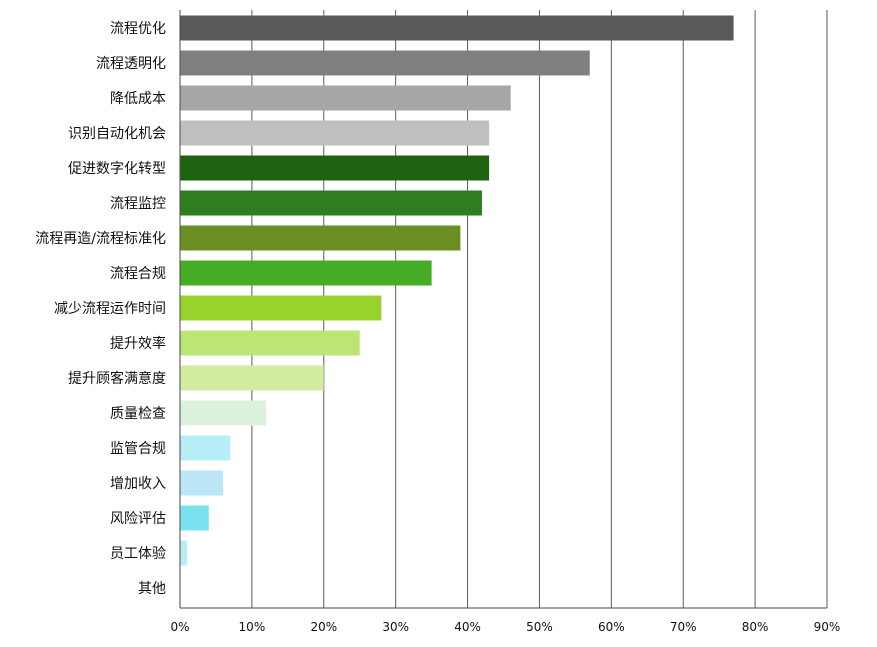 This screenshot has width=877, height=647. What do you see at coordinates (138, 99) in the screenshot?
I see `category-label: 降低成本` at bounding box center [138, 99].